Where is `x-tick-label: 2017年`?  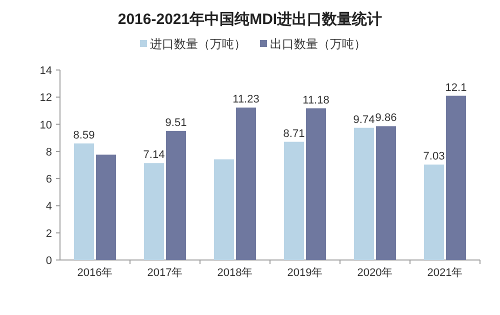 x-tick-label: 2017年 is located at coordinates (165, 273).